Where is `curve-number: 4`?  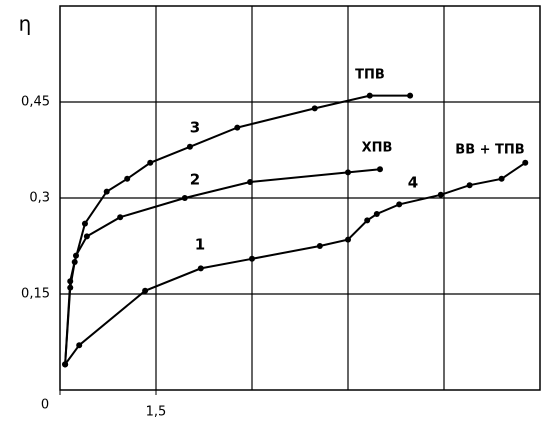
curve-number: 4 is located at coordinates (413, 183).